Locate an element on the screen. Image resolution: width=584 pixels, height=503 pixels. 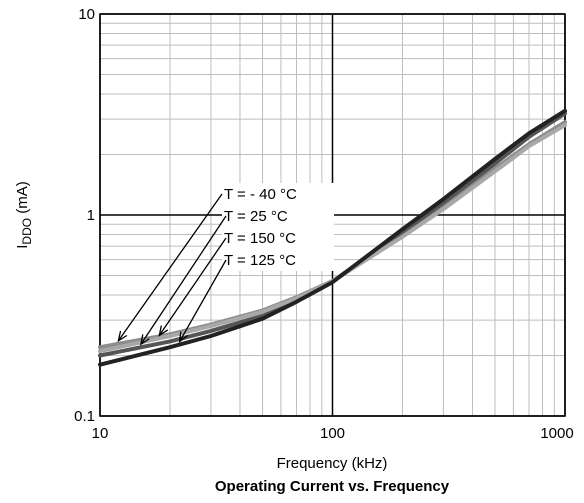
y-tick-label: 0.1 is located at coordinates (84, 416).